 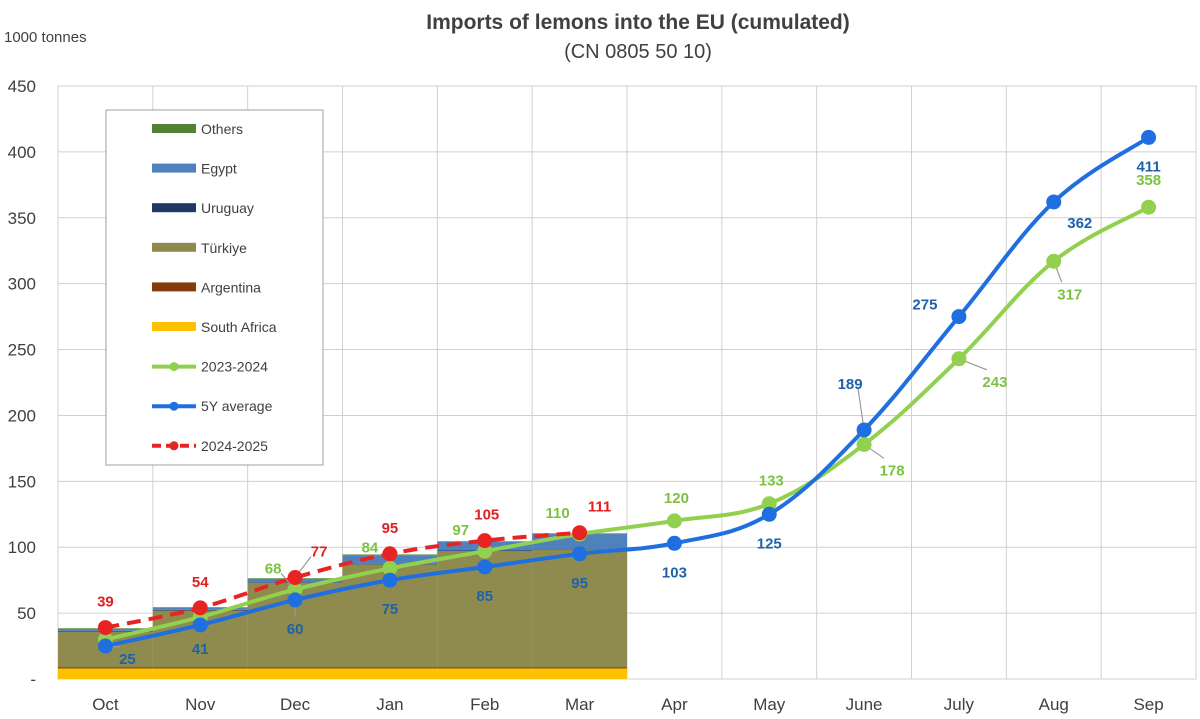 What do you see at coordinates (485, 668) in the screenshot?
I see `bar-argentina-feb` at bounding box center [485, 668].